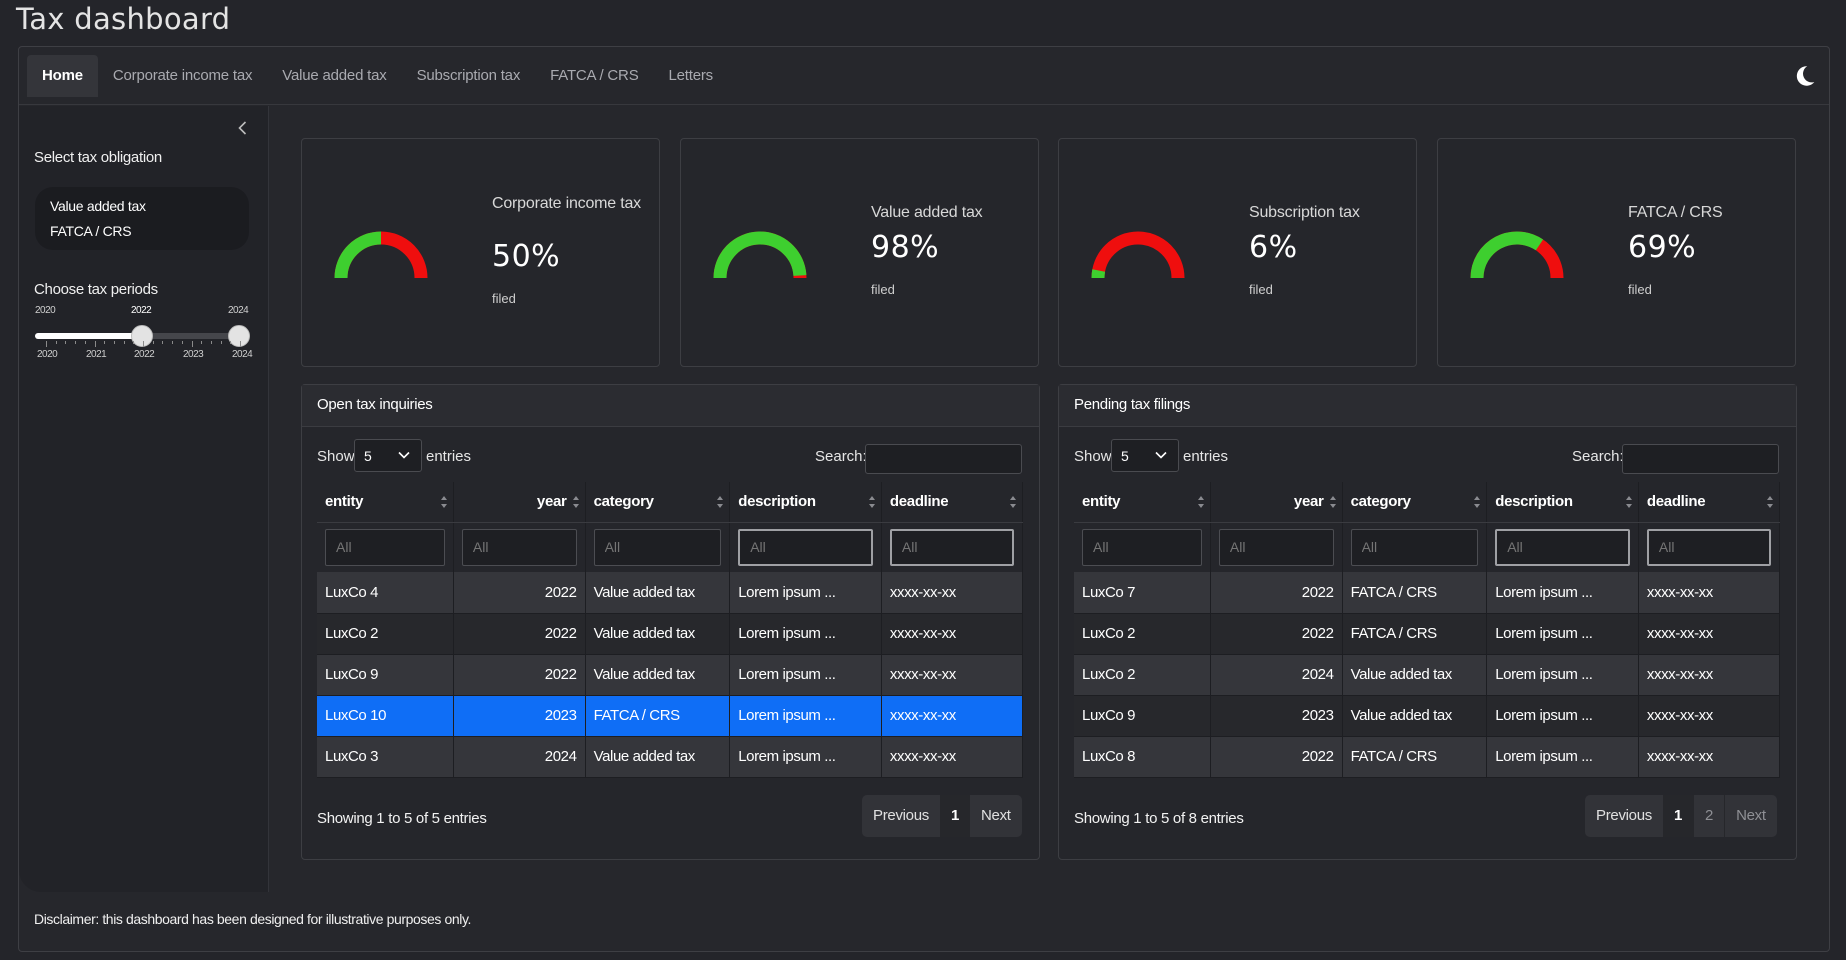 Image resolution: width=1846 pixels, height=960 pixels. What do you see at coordinates (594, 75) in the screenshot?
I see `tab-fatca-crs: FATCA / CRS` at bounding box center [594, 75].